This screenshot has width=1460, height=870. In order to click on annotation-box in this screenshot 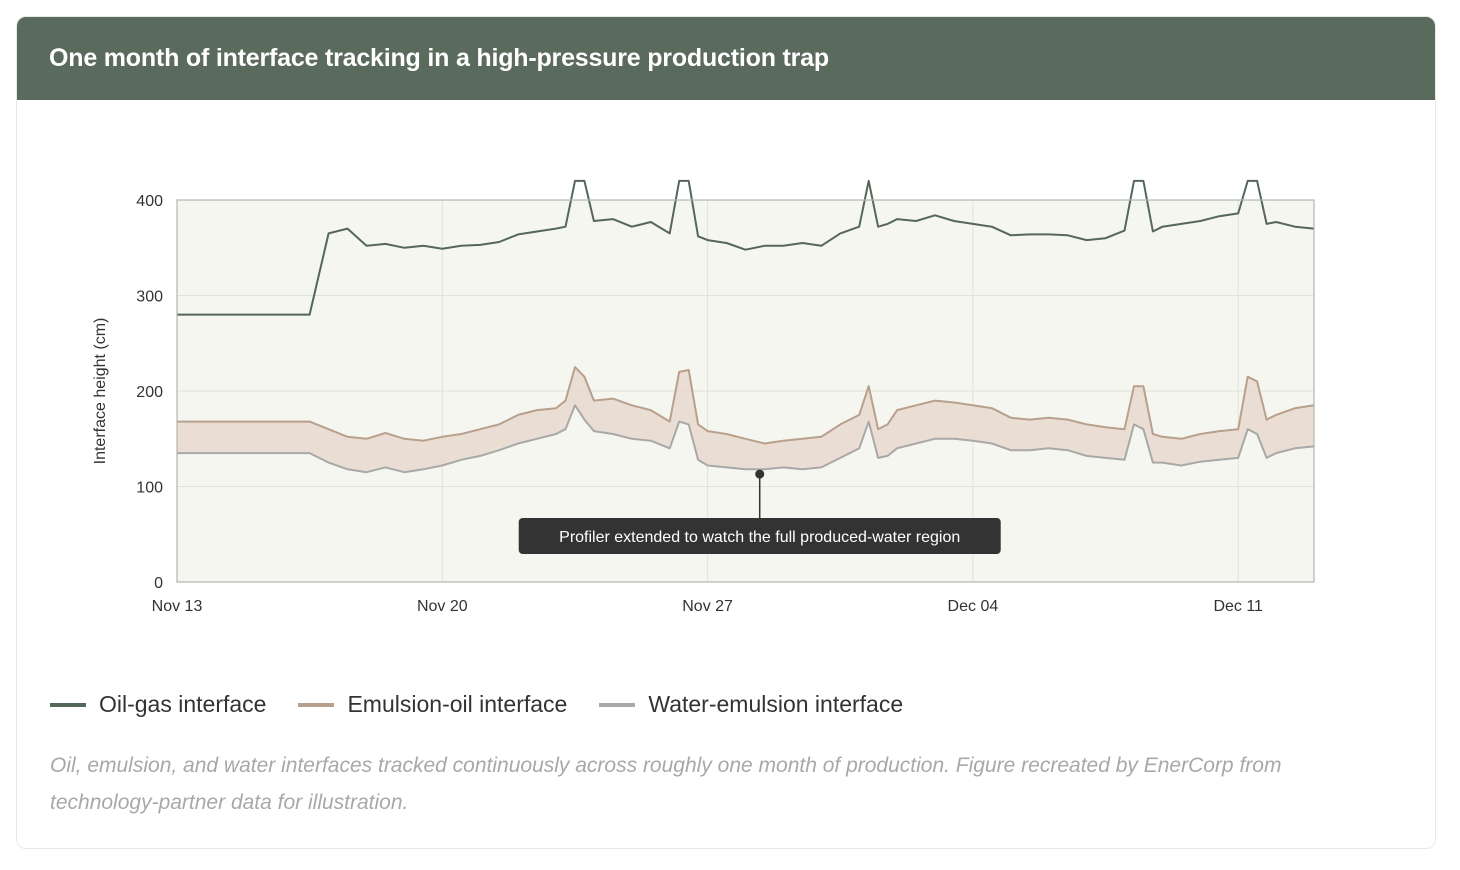, I will do `click(759, 536)`.